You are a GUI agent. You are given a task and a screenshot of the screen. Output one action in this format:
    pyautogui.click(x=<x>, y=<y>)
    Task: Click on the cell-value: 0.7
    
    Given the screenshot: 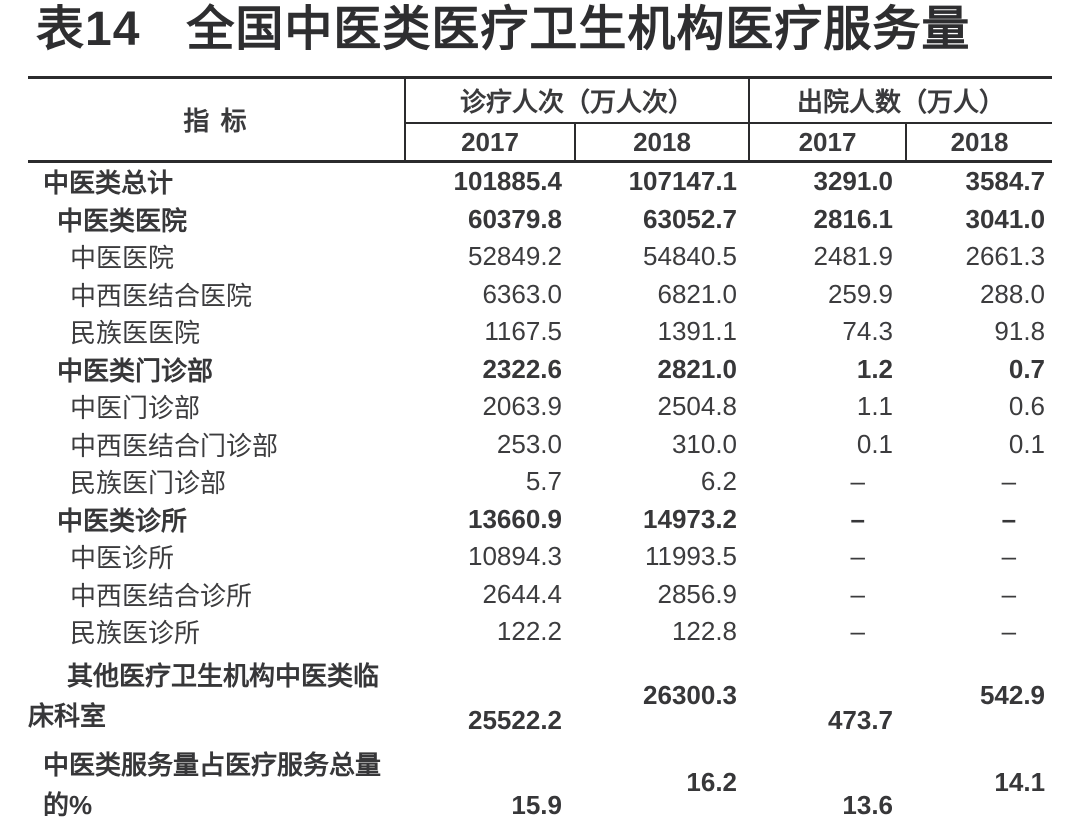 What is the action you would take?
    pyautogui.click(x=1027, y=368)
    